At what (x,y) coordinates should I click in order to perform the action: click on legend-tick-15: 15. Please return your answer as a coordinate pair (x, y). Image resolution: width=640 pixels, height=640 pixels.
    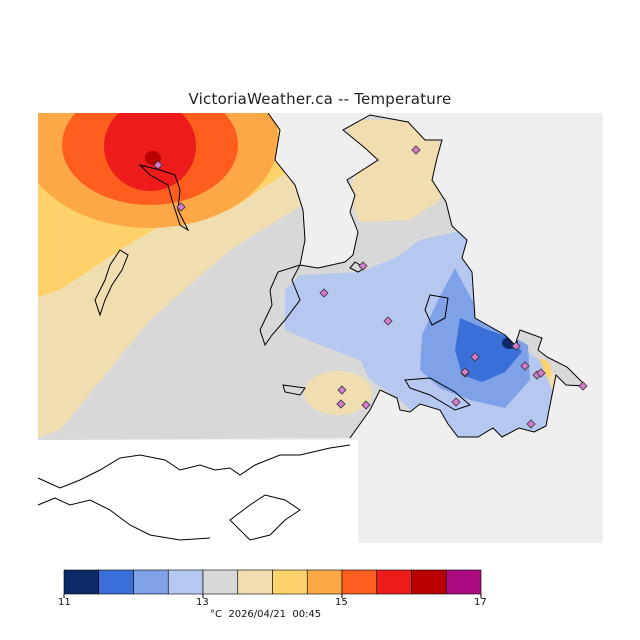
    Looking at the image, I should click on (341, 602).